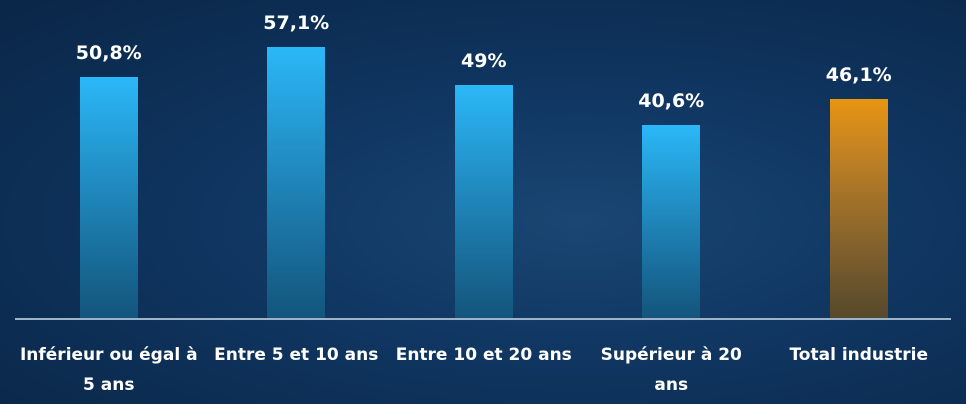 The width and height of the screenshot is (966, 404). I want to click on x-tick-label: Entre 5 et 10 ans, so click(296, 355).